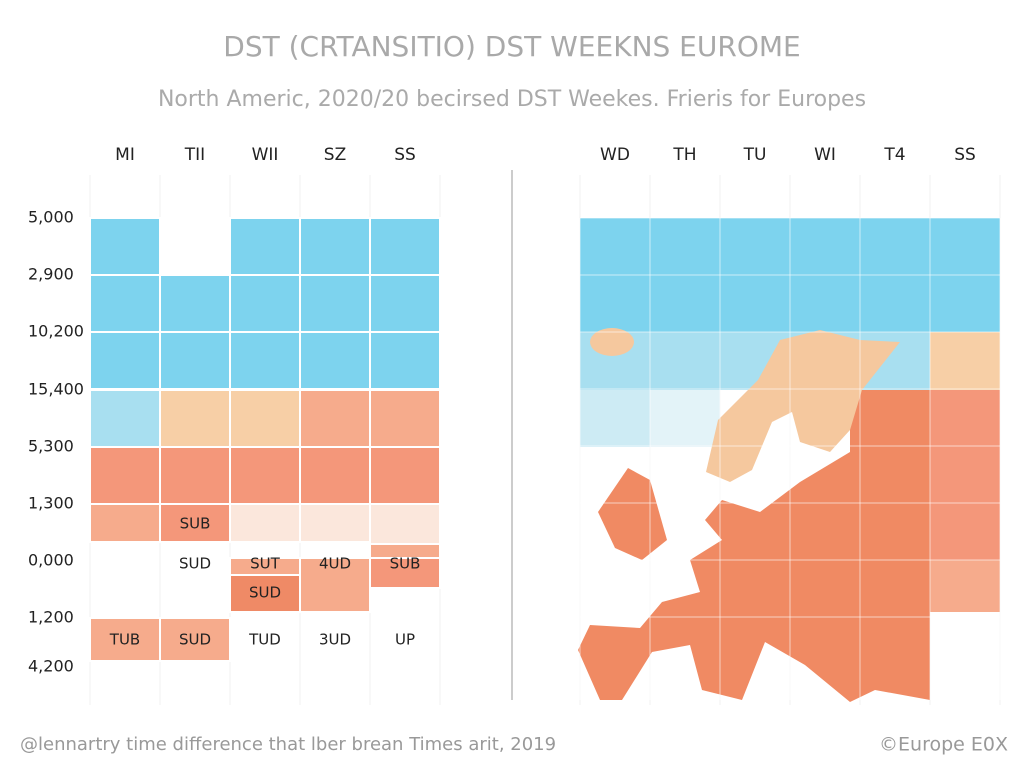 The width and height of the screenshot is (1024, 768). What do you see at coordinates (194, 155) in the screenshot?
I see `column-label: TII` at bounding box center [194, 155].